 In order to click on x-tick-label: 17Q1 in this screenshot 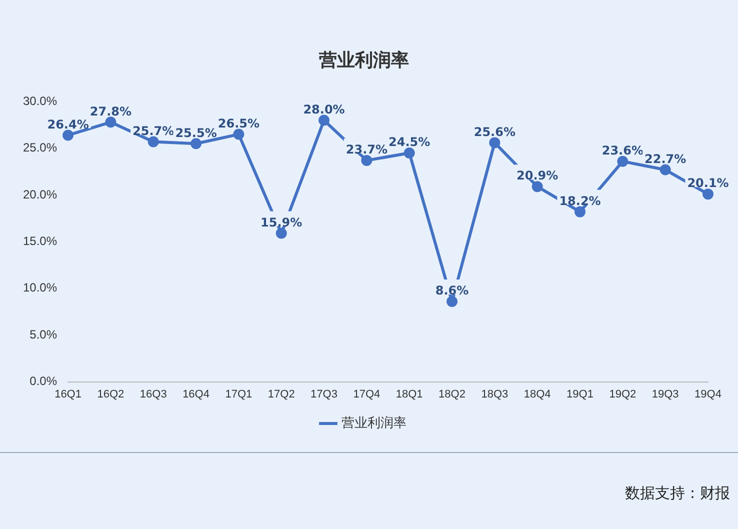, I will do `click(238, 394)`.